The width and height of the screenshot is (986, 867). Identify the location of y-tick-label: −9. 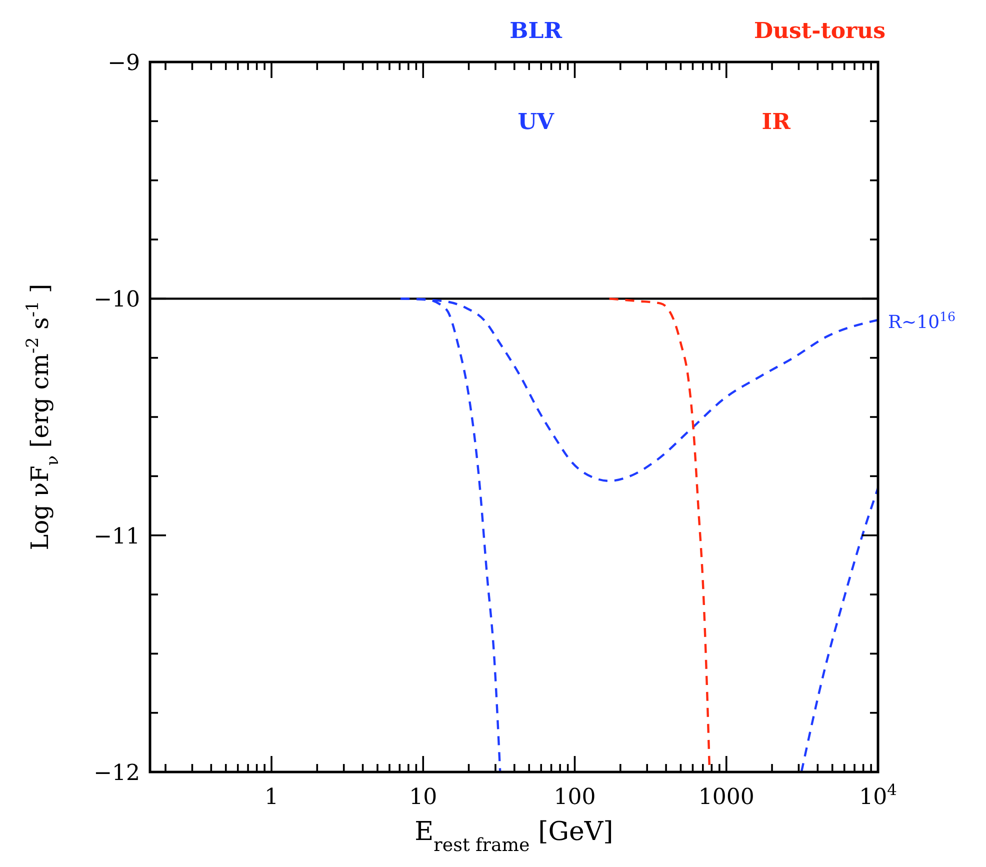
(124, 63).